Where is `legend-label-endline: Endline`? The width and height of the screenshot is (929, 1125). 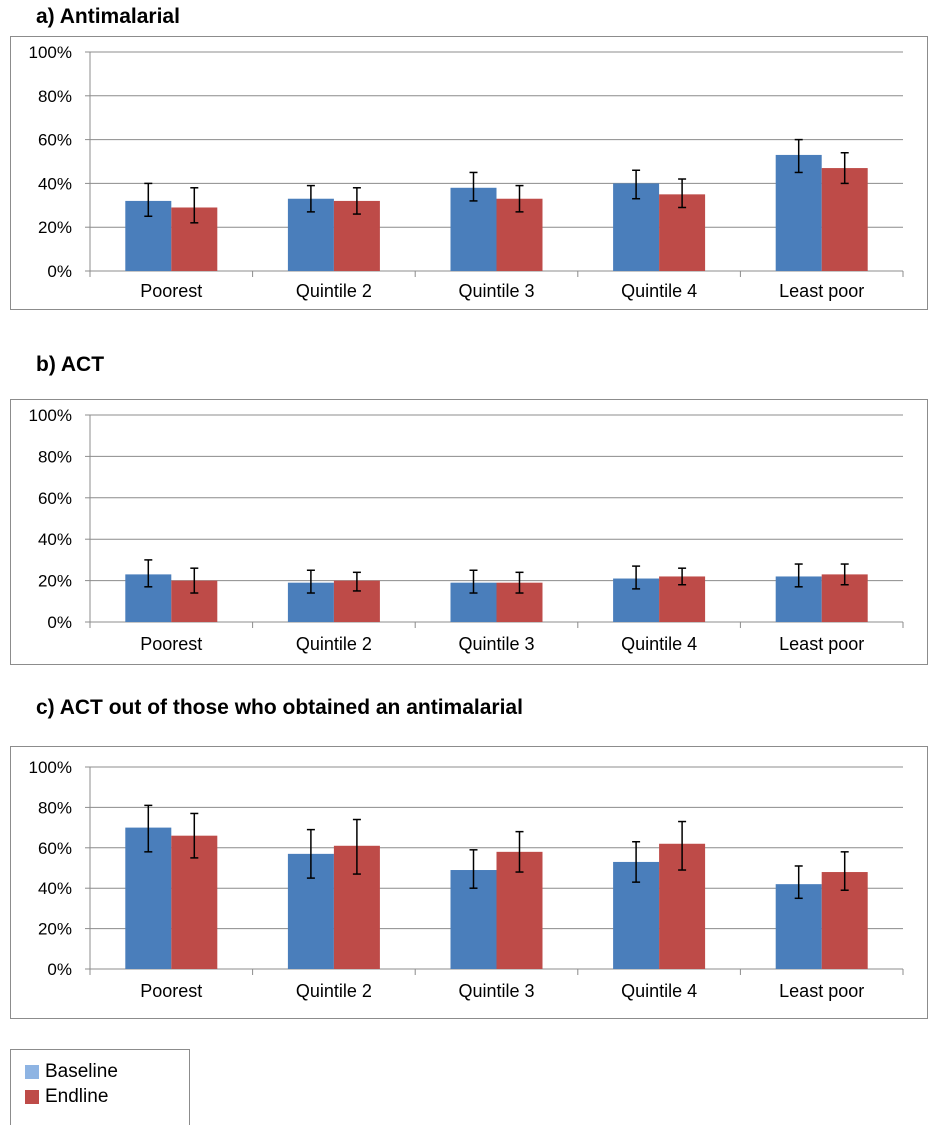 legend-label-endline: Endline is located at coordinates (77, 1096).